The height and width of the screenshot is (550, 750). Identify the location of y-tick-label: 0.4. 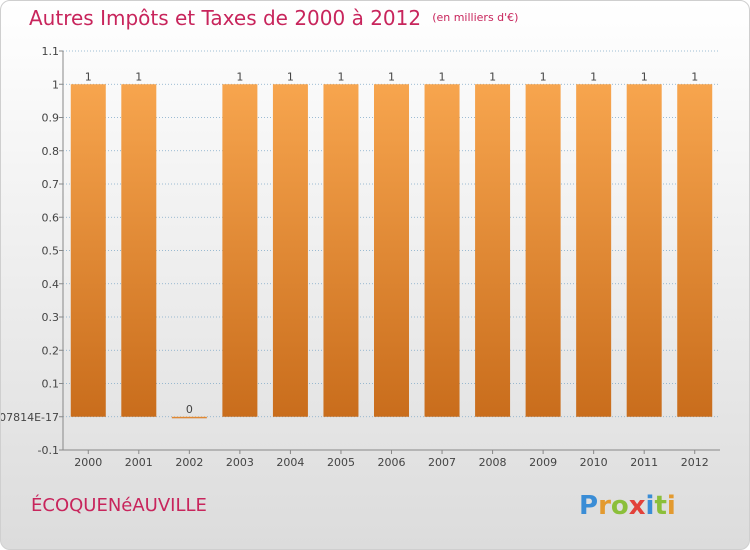
(51, 284).